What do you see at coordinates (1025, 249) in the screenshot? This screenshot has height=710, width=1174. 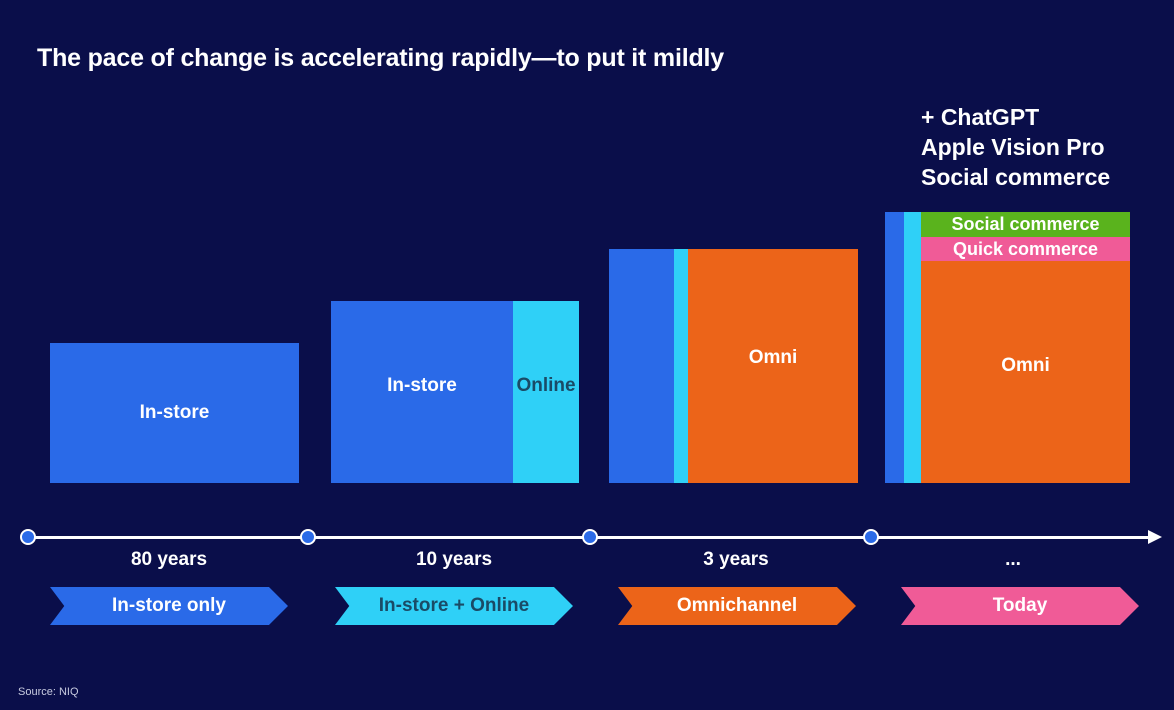 I see `block-quick-commerce: Quick commerce` at bounding box center [1025, 249].